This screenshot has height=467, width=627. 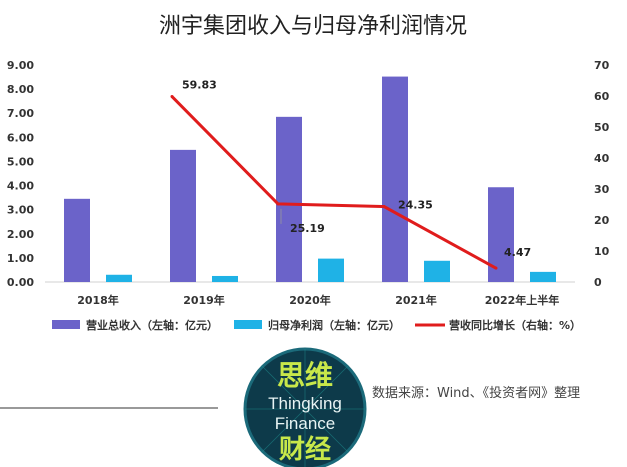 What do you see at coordinates (204, 300) in the screenshot?
I see `x-tick-label: 2019年` at bounding box center [204, 300].